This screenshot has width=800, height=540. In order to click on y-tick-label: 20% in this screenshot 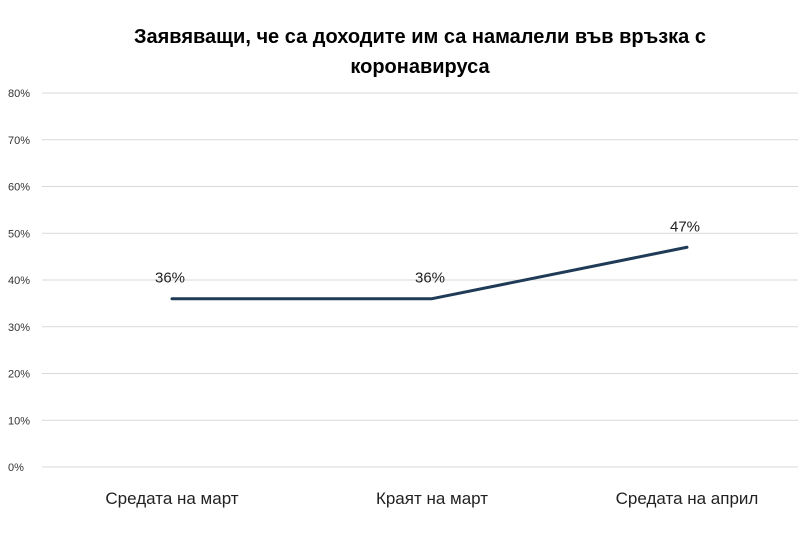, I will do `click(19, 375)`.